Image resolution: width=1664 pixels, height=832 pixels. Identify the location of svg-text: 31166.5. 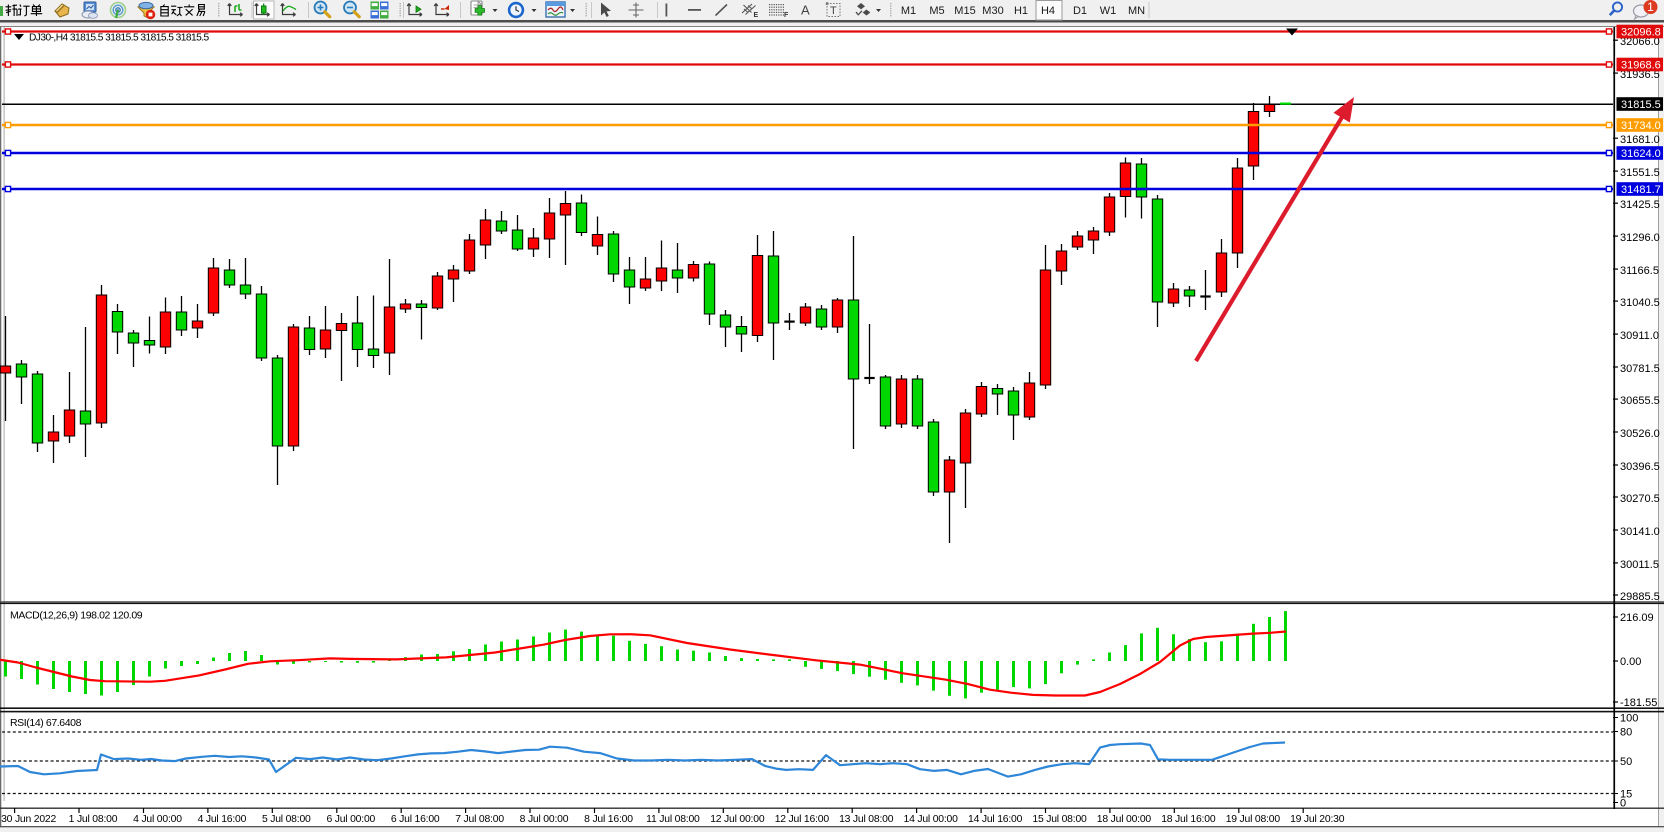
(1639, 271).